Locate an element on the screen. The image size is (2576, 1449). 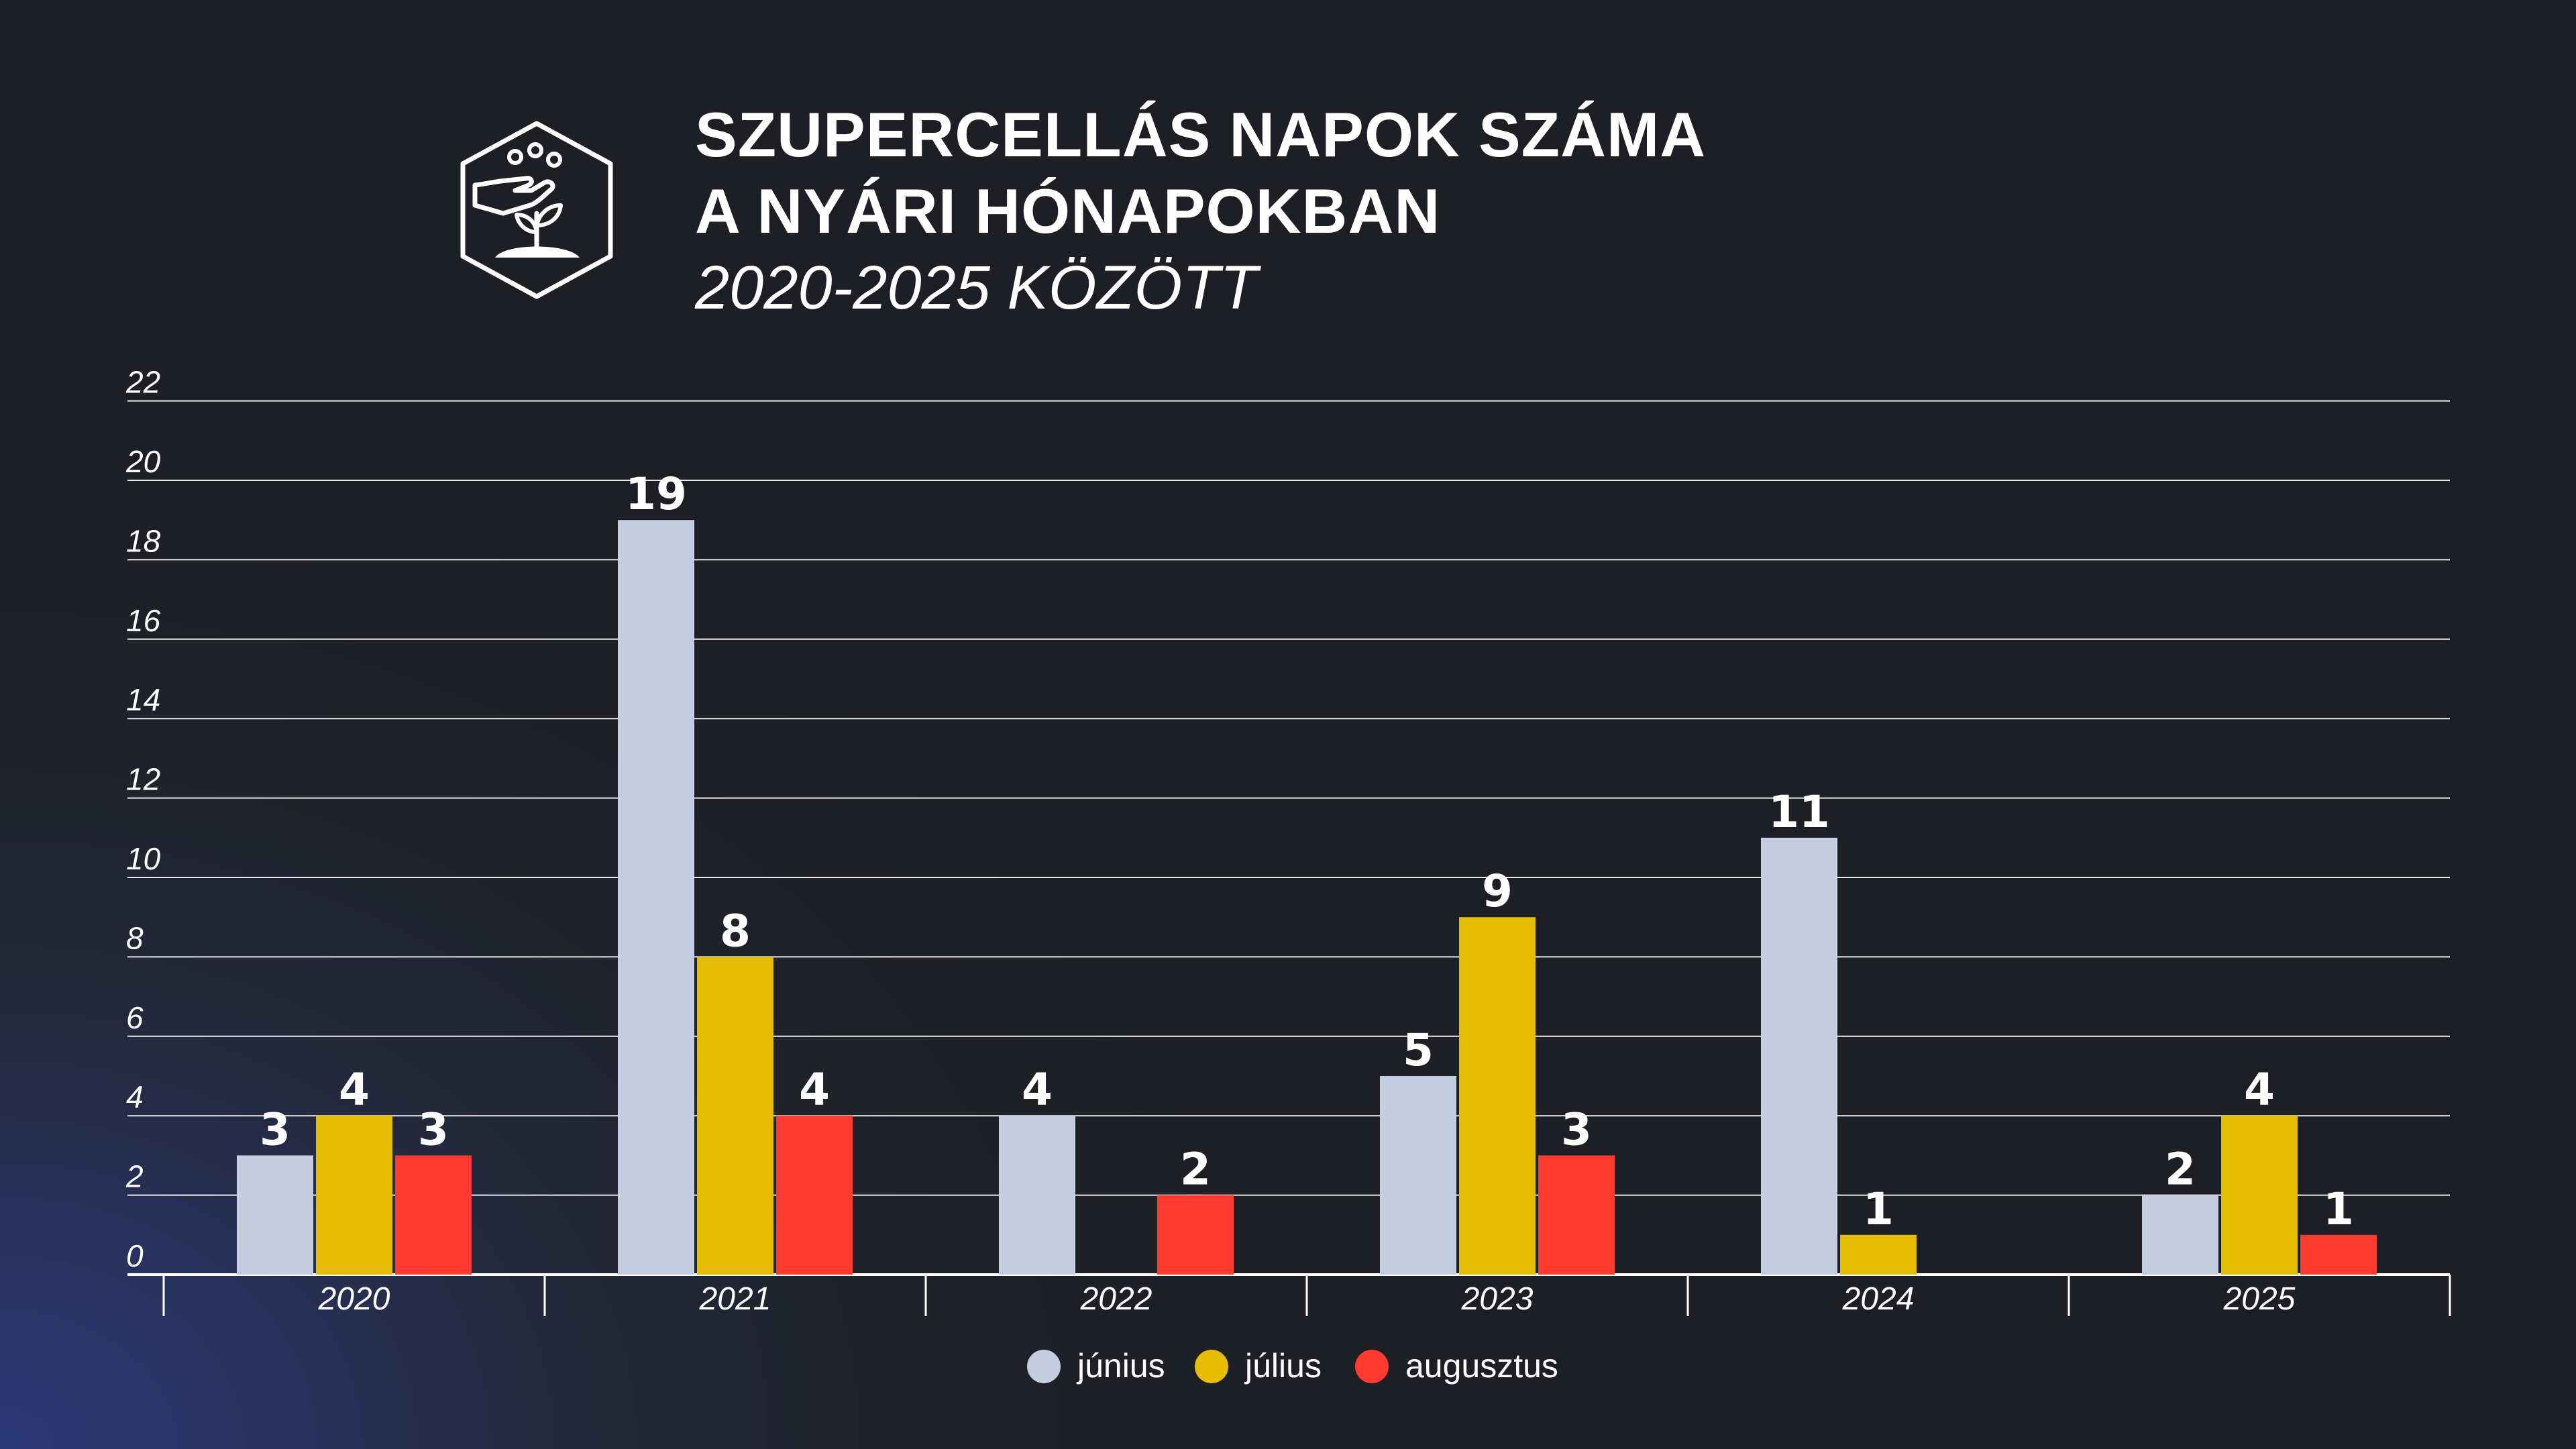
data-label: 8 is located at coordinates (735, 931).